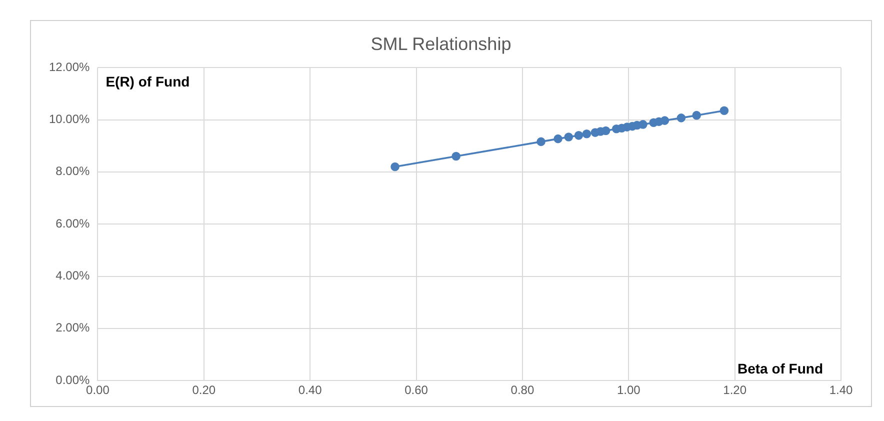 This screenshot has width=884, height=421. What do you see at coordinates (73, 275) in the screenshot?
I see `y-tick-label: 4.00%` at bounding box center [73, 275].